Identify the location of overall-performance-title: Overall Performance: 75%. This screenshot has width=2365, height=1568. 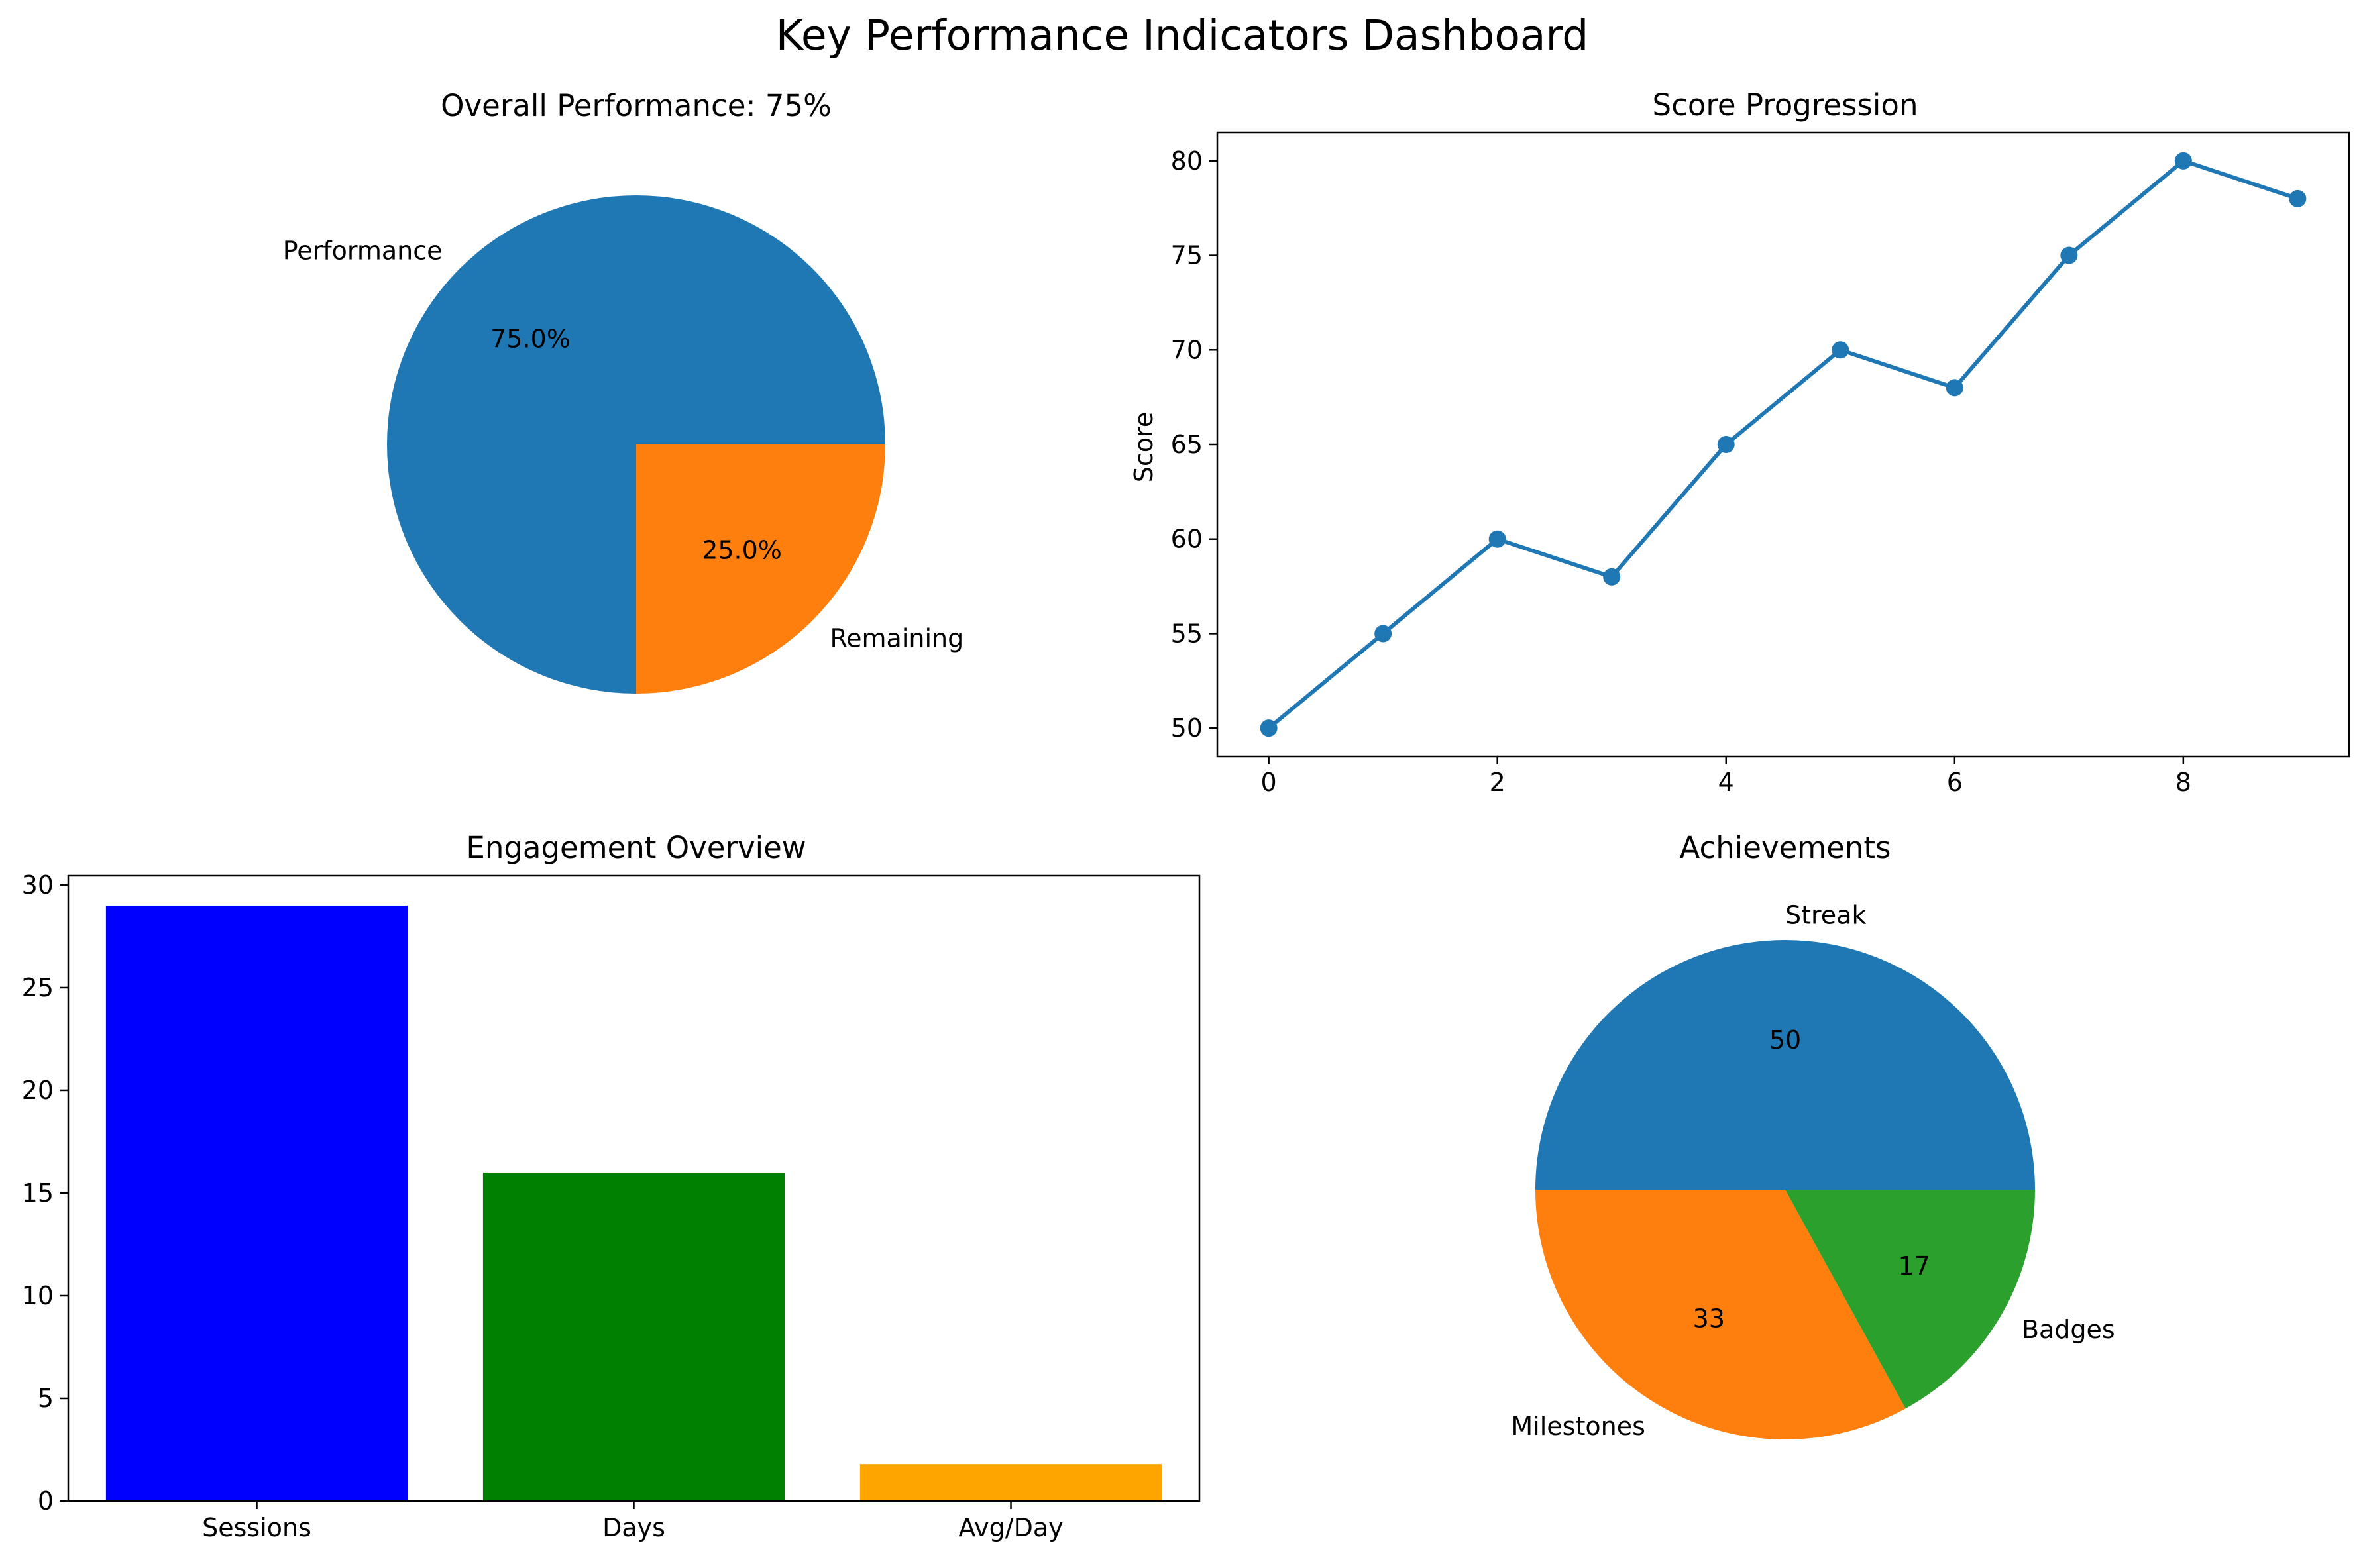
(636, 106).